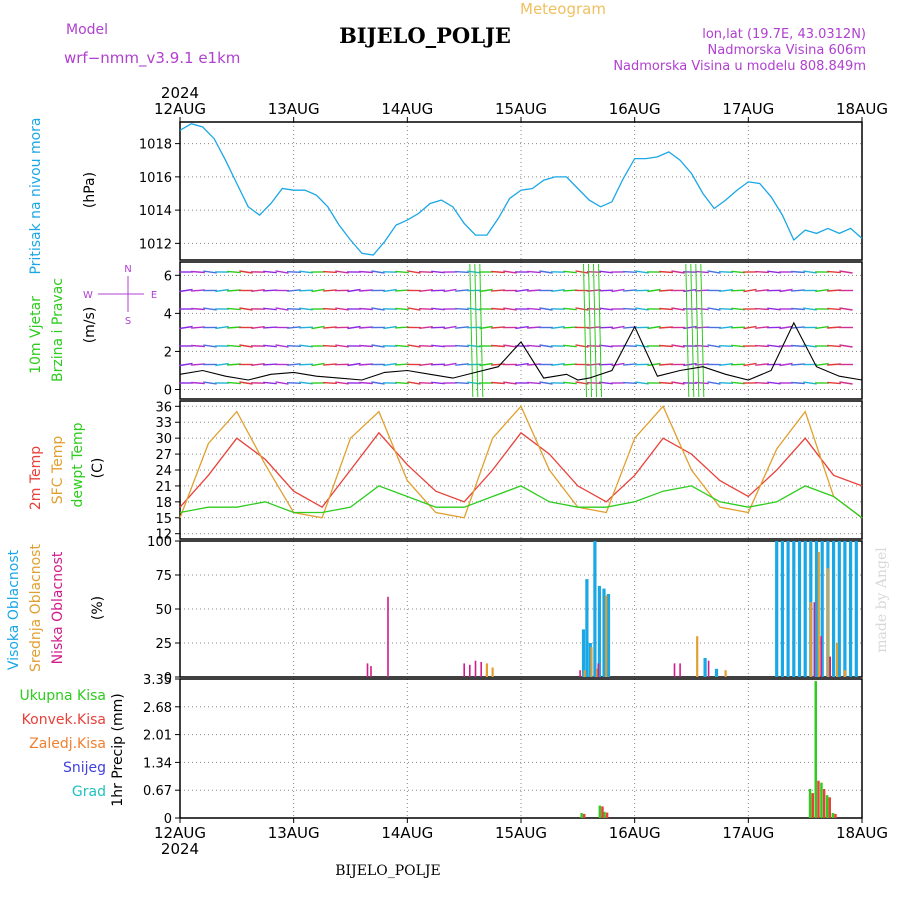  Describe the element at coordinates (159, 542) in the screenshot. I see `y-tick-label: 100` at that location.